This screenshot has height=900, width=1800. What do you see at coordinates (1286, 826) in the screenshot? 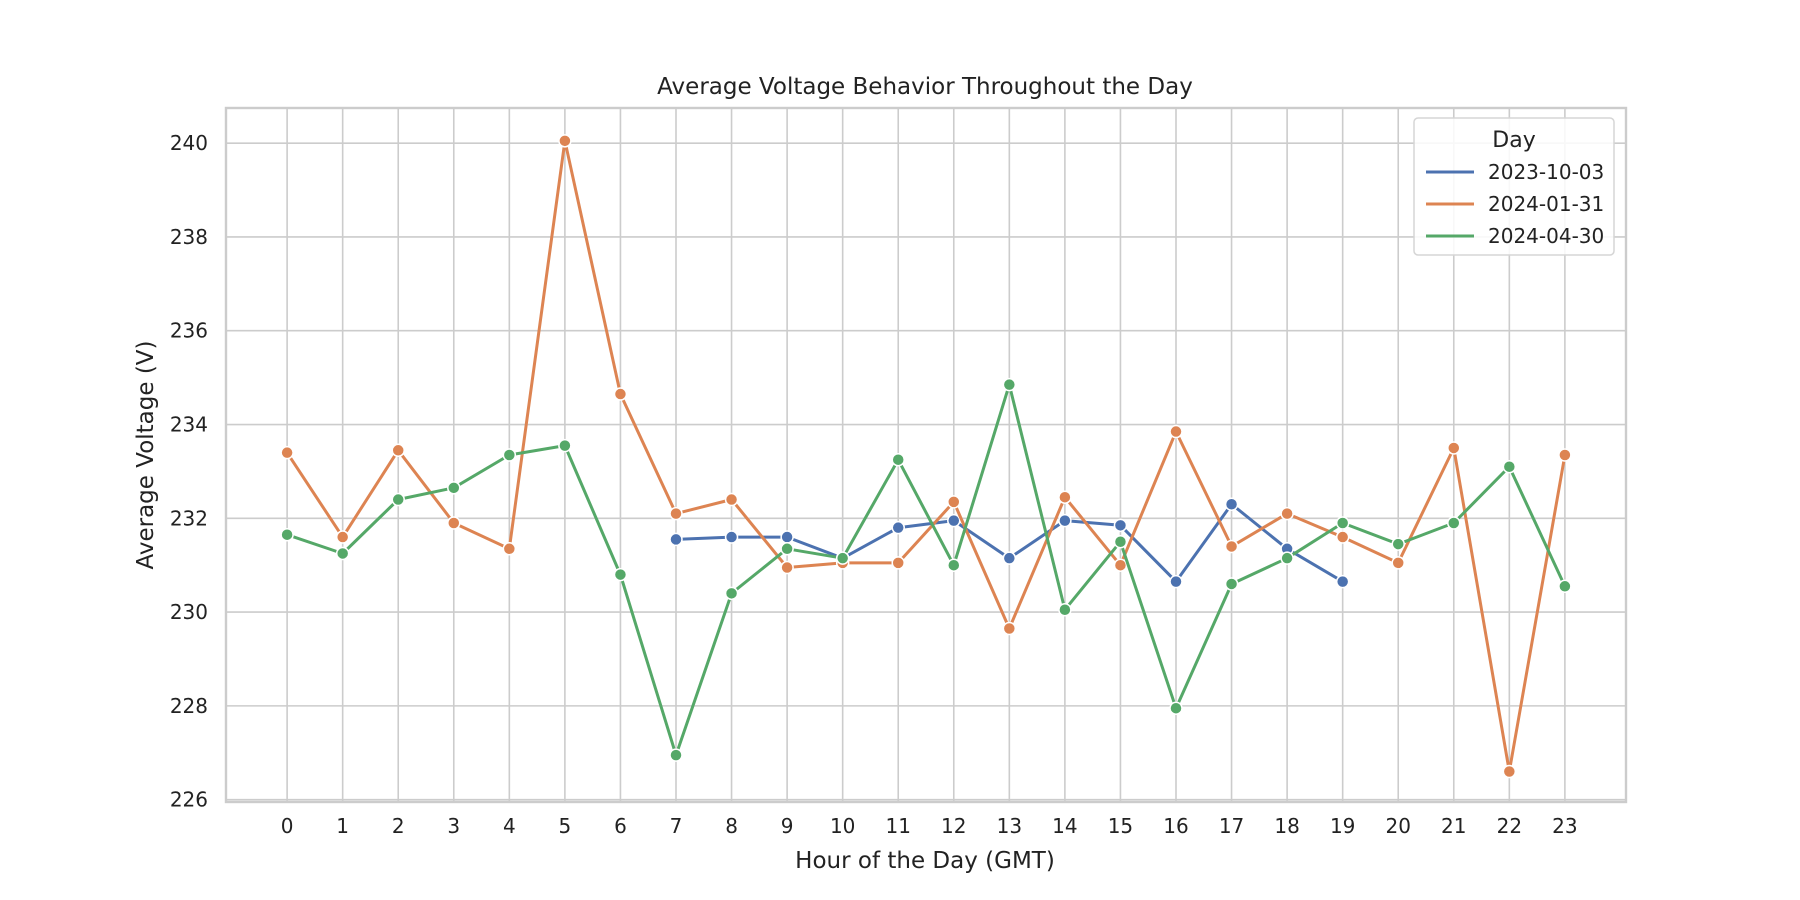
I see `x-tick-label: 18` at bounding box center [1286, 826].